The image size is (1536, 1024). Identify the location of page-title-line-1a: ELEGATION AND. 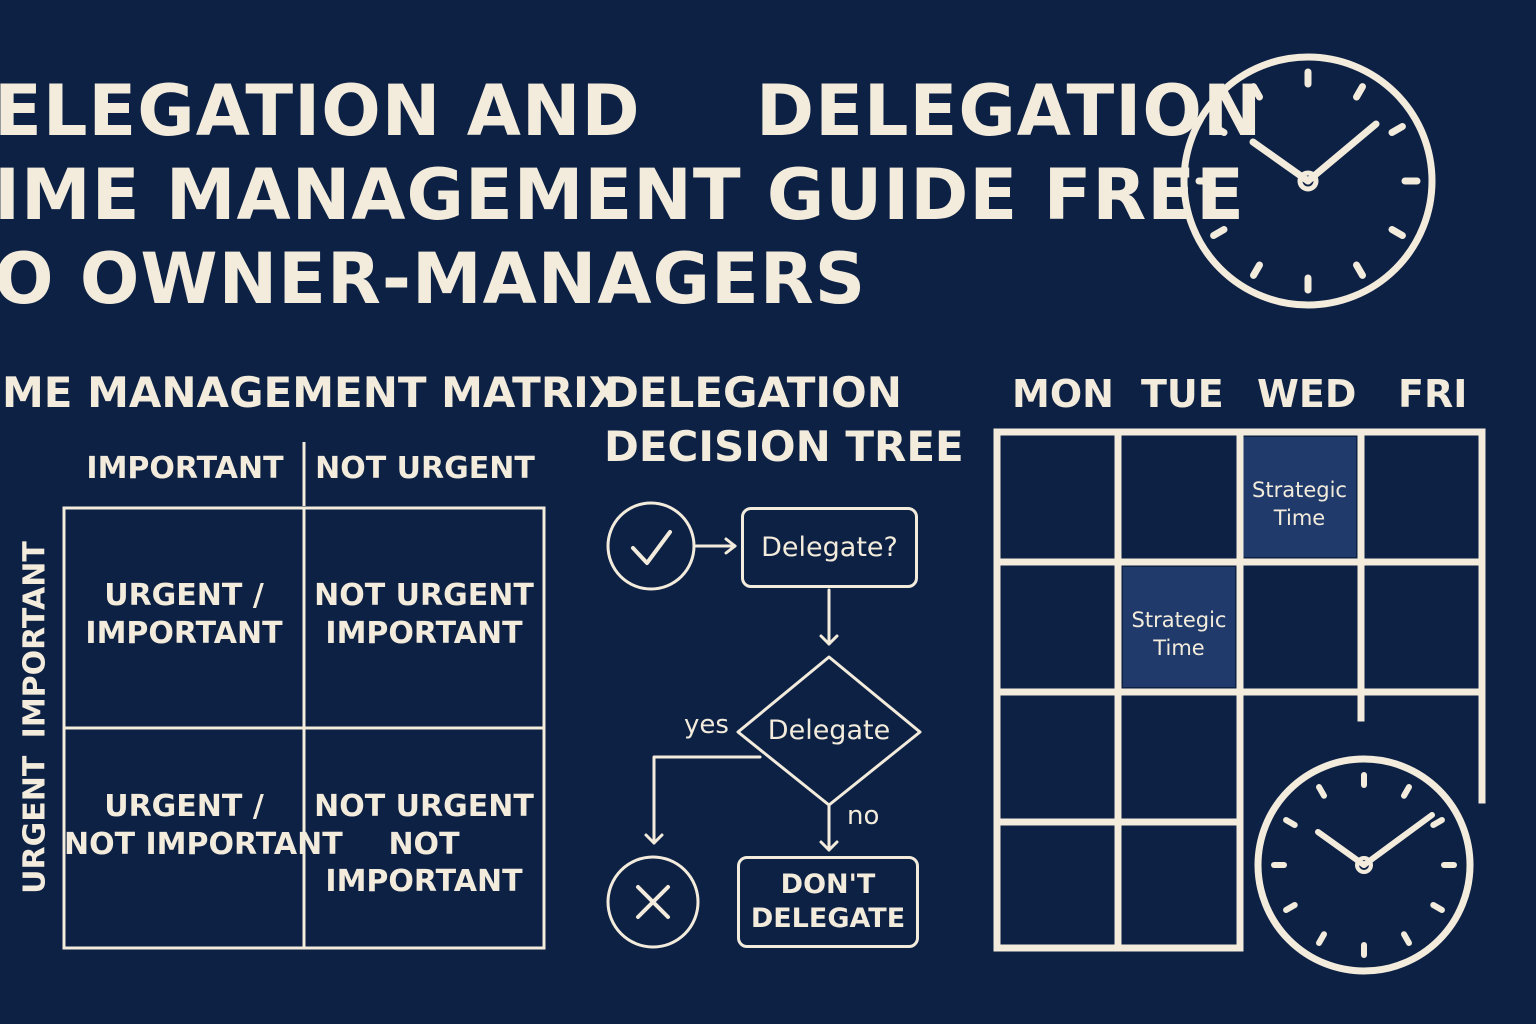
(320, 111).